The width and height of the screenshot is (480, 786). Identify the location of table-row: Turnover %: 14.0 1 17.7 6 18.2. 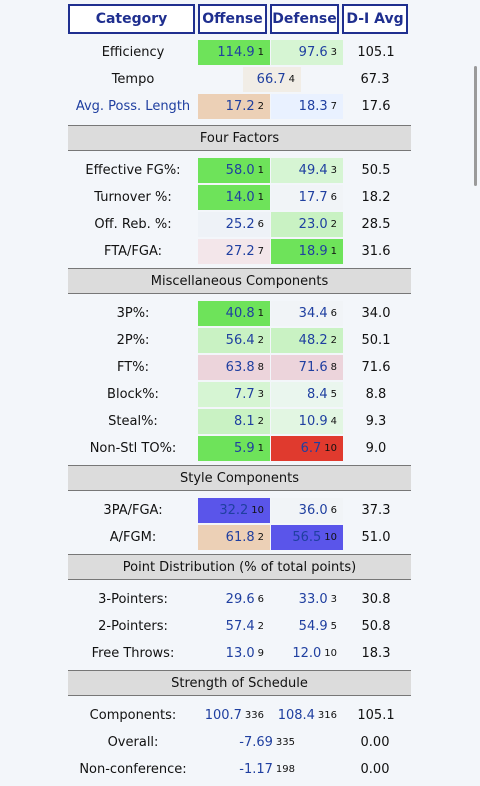
(239, 197).